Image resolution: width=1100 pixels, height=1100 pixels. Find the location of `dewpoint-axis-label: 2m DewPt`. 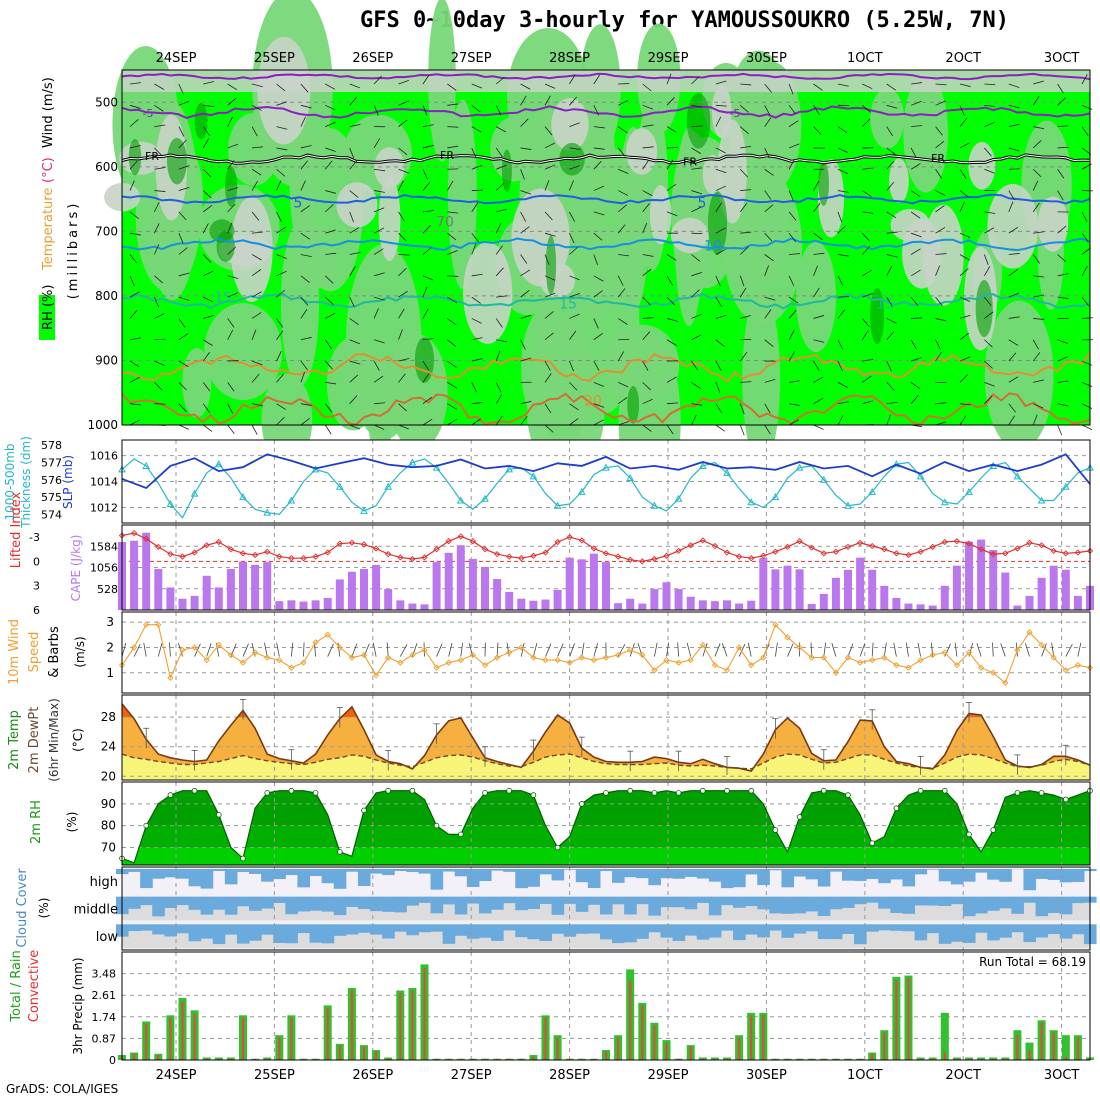

dewpoint-axis-label: 2m DewPt is located at coordinates (34, 740).